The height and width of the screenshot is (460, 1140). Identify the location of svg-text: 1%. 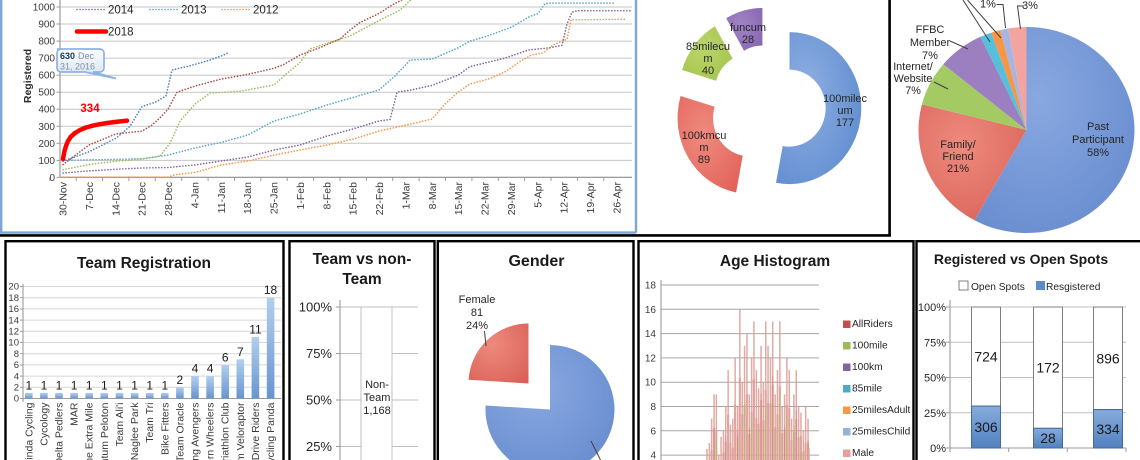
(988, 5).